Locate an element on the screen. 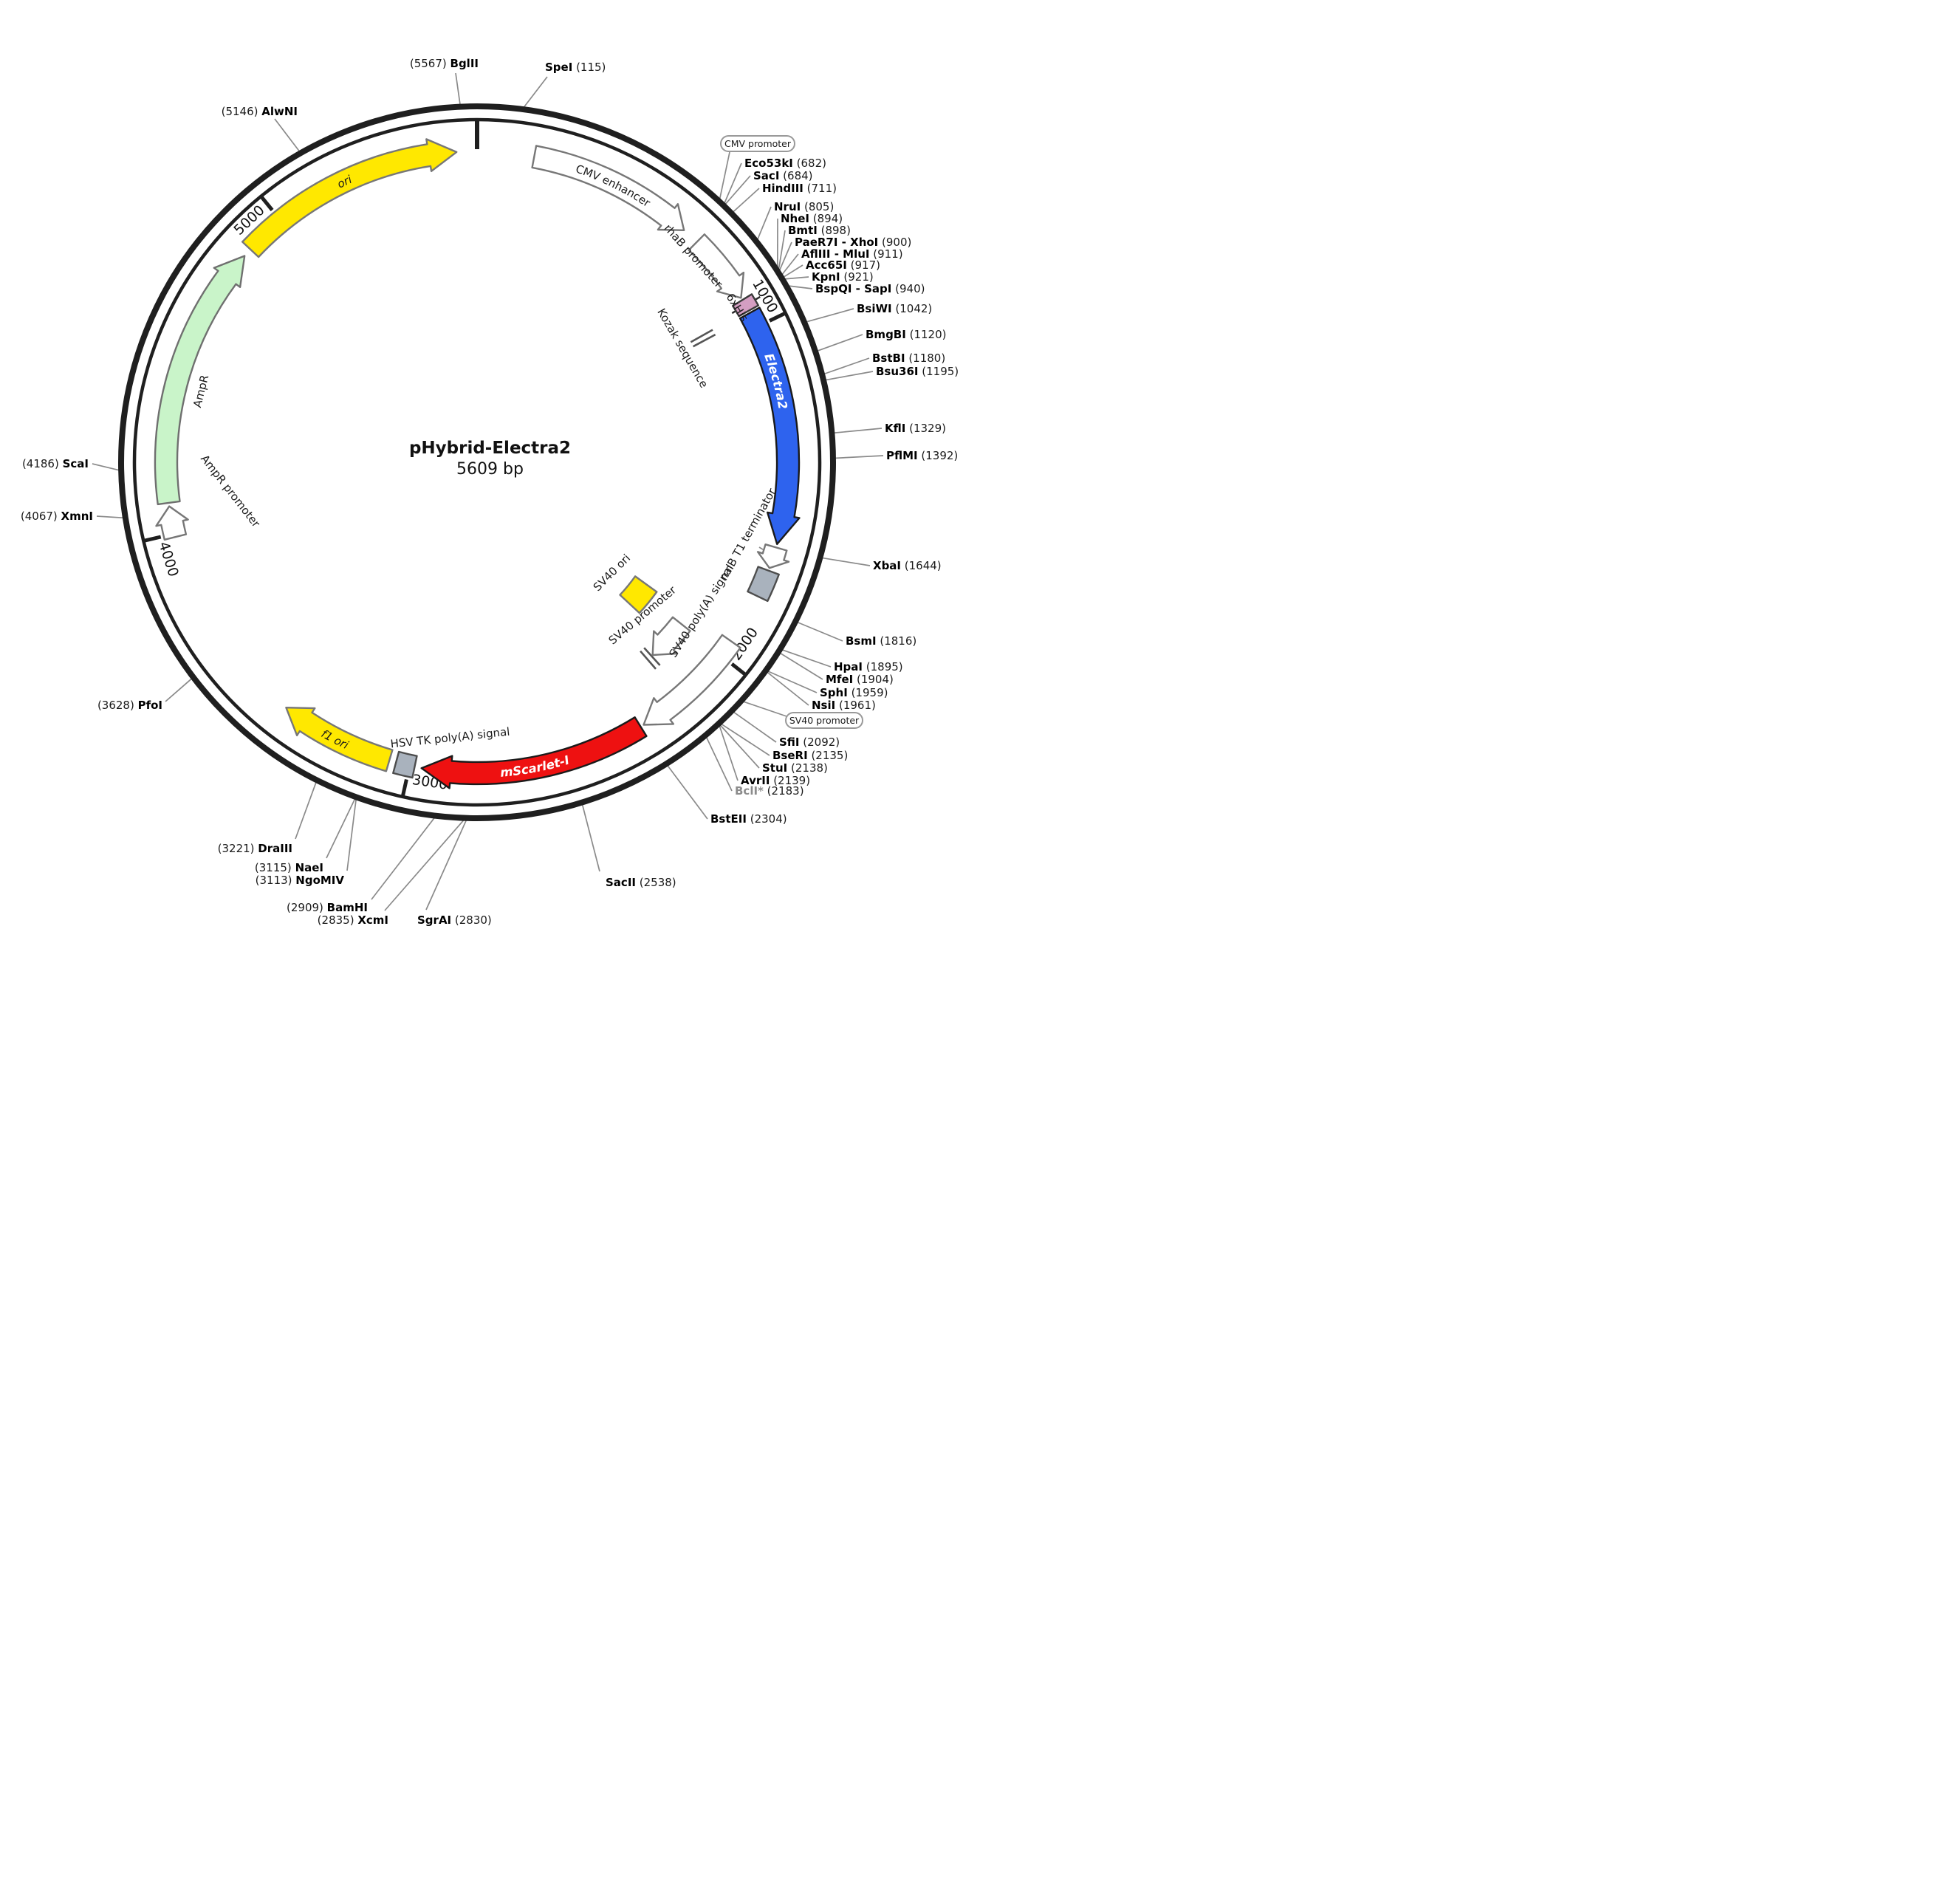 The height and width of the screenshot is (1889, 1960). enzyme-label-NheI: NheI (894) is located at coordinates (812, 218).